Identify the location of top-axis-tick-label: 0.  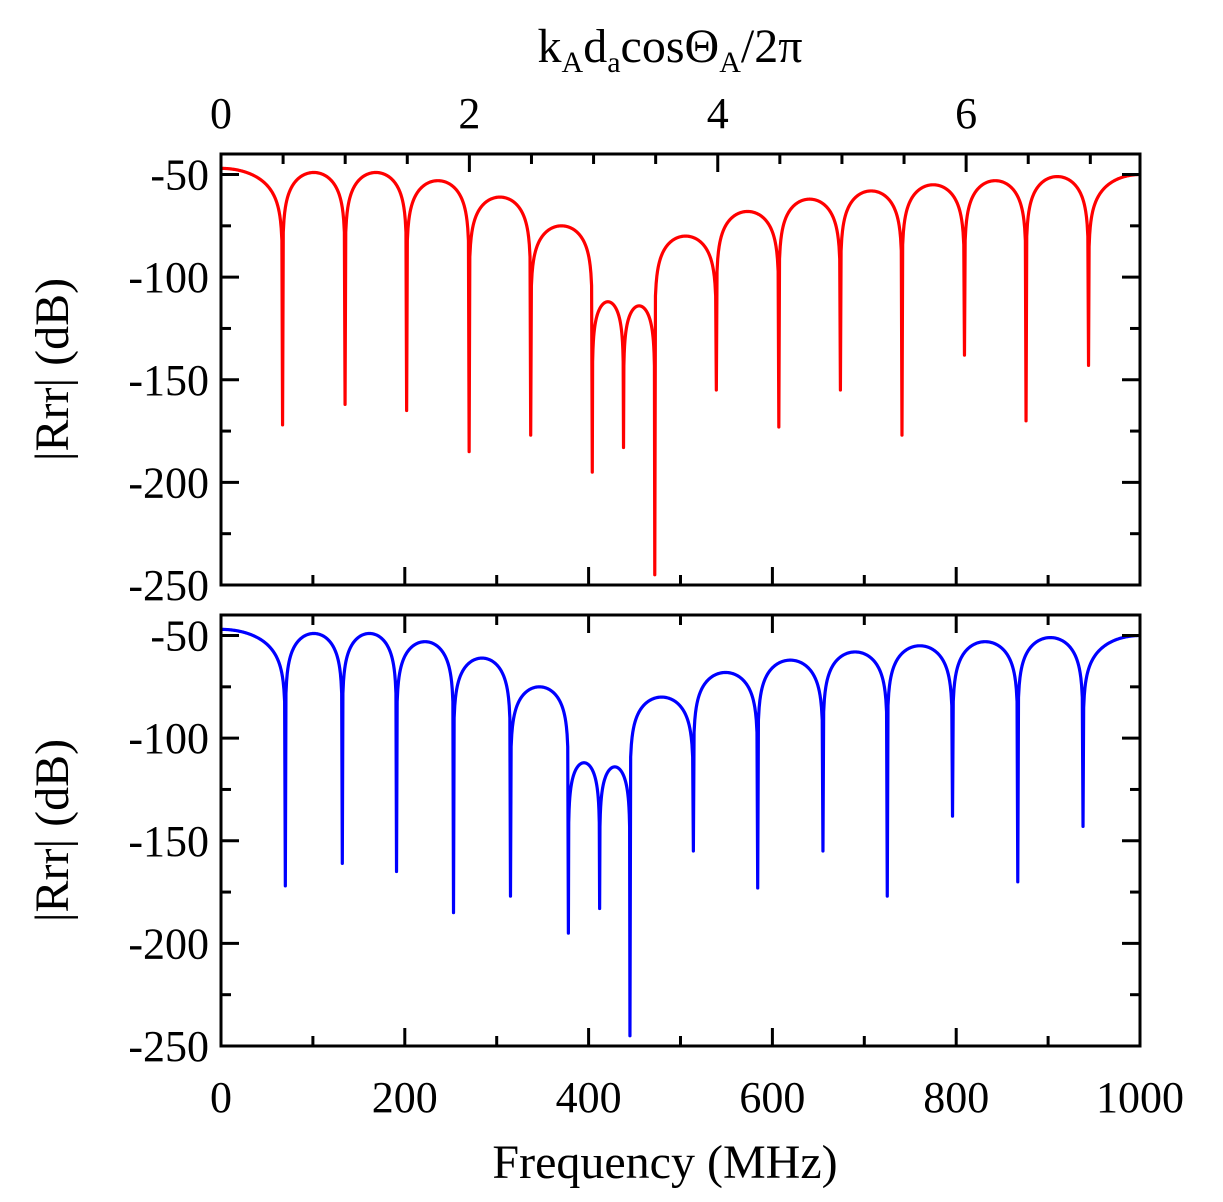
(221, 113).